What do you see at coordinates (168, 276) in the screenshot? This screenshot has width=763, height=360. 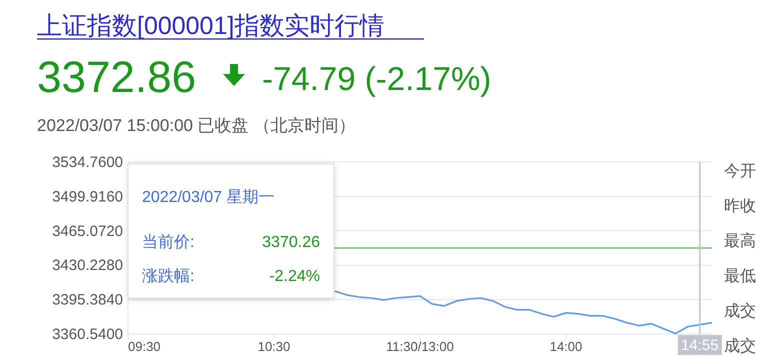 I see `annotation: 涨跌幅:` at bounding box center [168, 276].